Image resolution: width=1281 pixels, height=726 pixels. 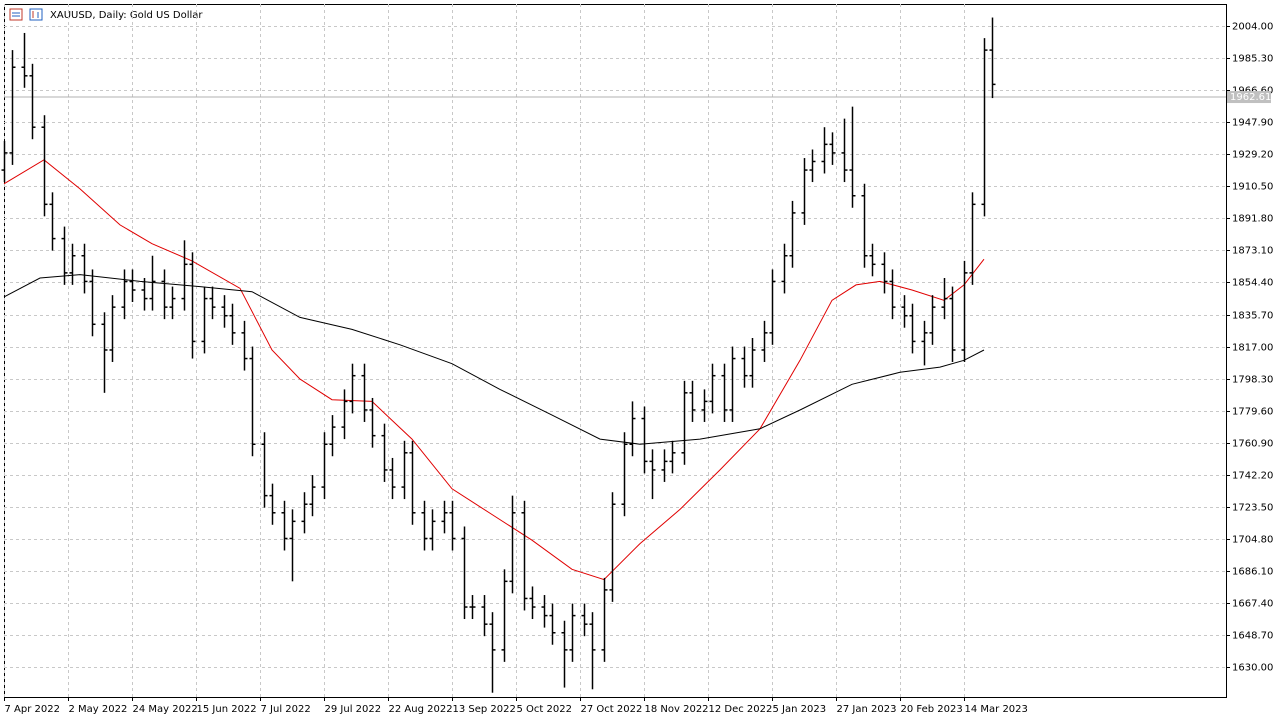 What do you see at coordinates (1252, 316) in the screenshot?
I see `y-tick-label: 1835.70` at bounding box center [1252, 316].